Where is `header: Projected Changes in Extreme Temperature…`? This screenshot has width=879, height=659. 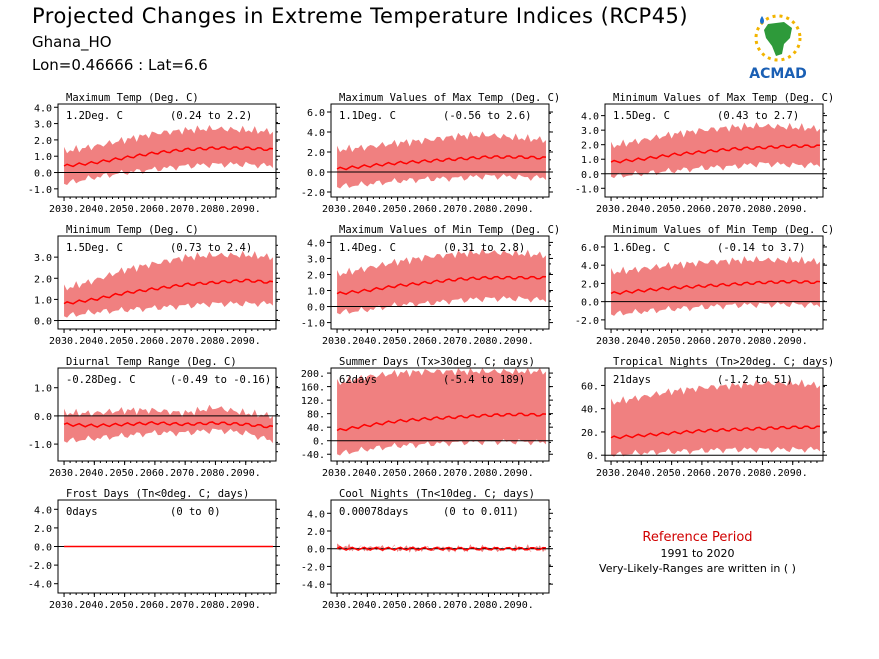 header: Projected Changes in Extreme Temperature… is located at coordinates (439, 45).